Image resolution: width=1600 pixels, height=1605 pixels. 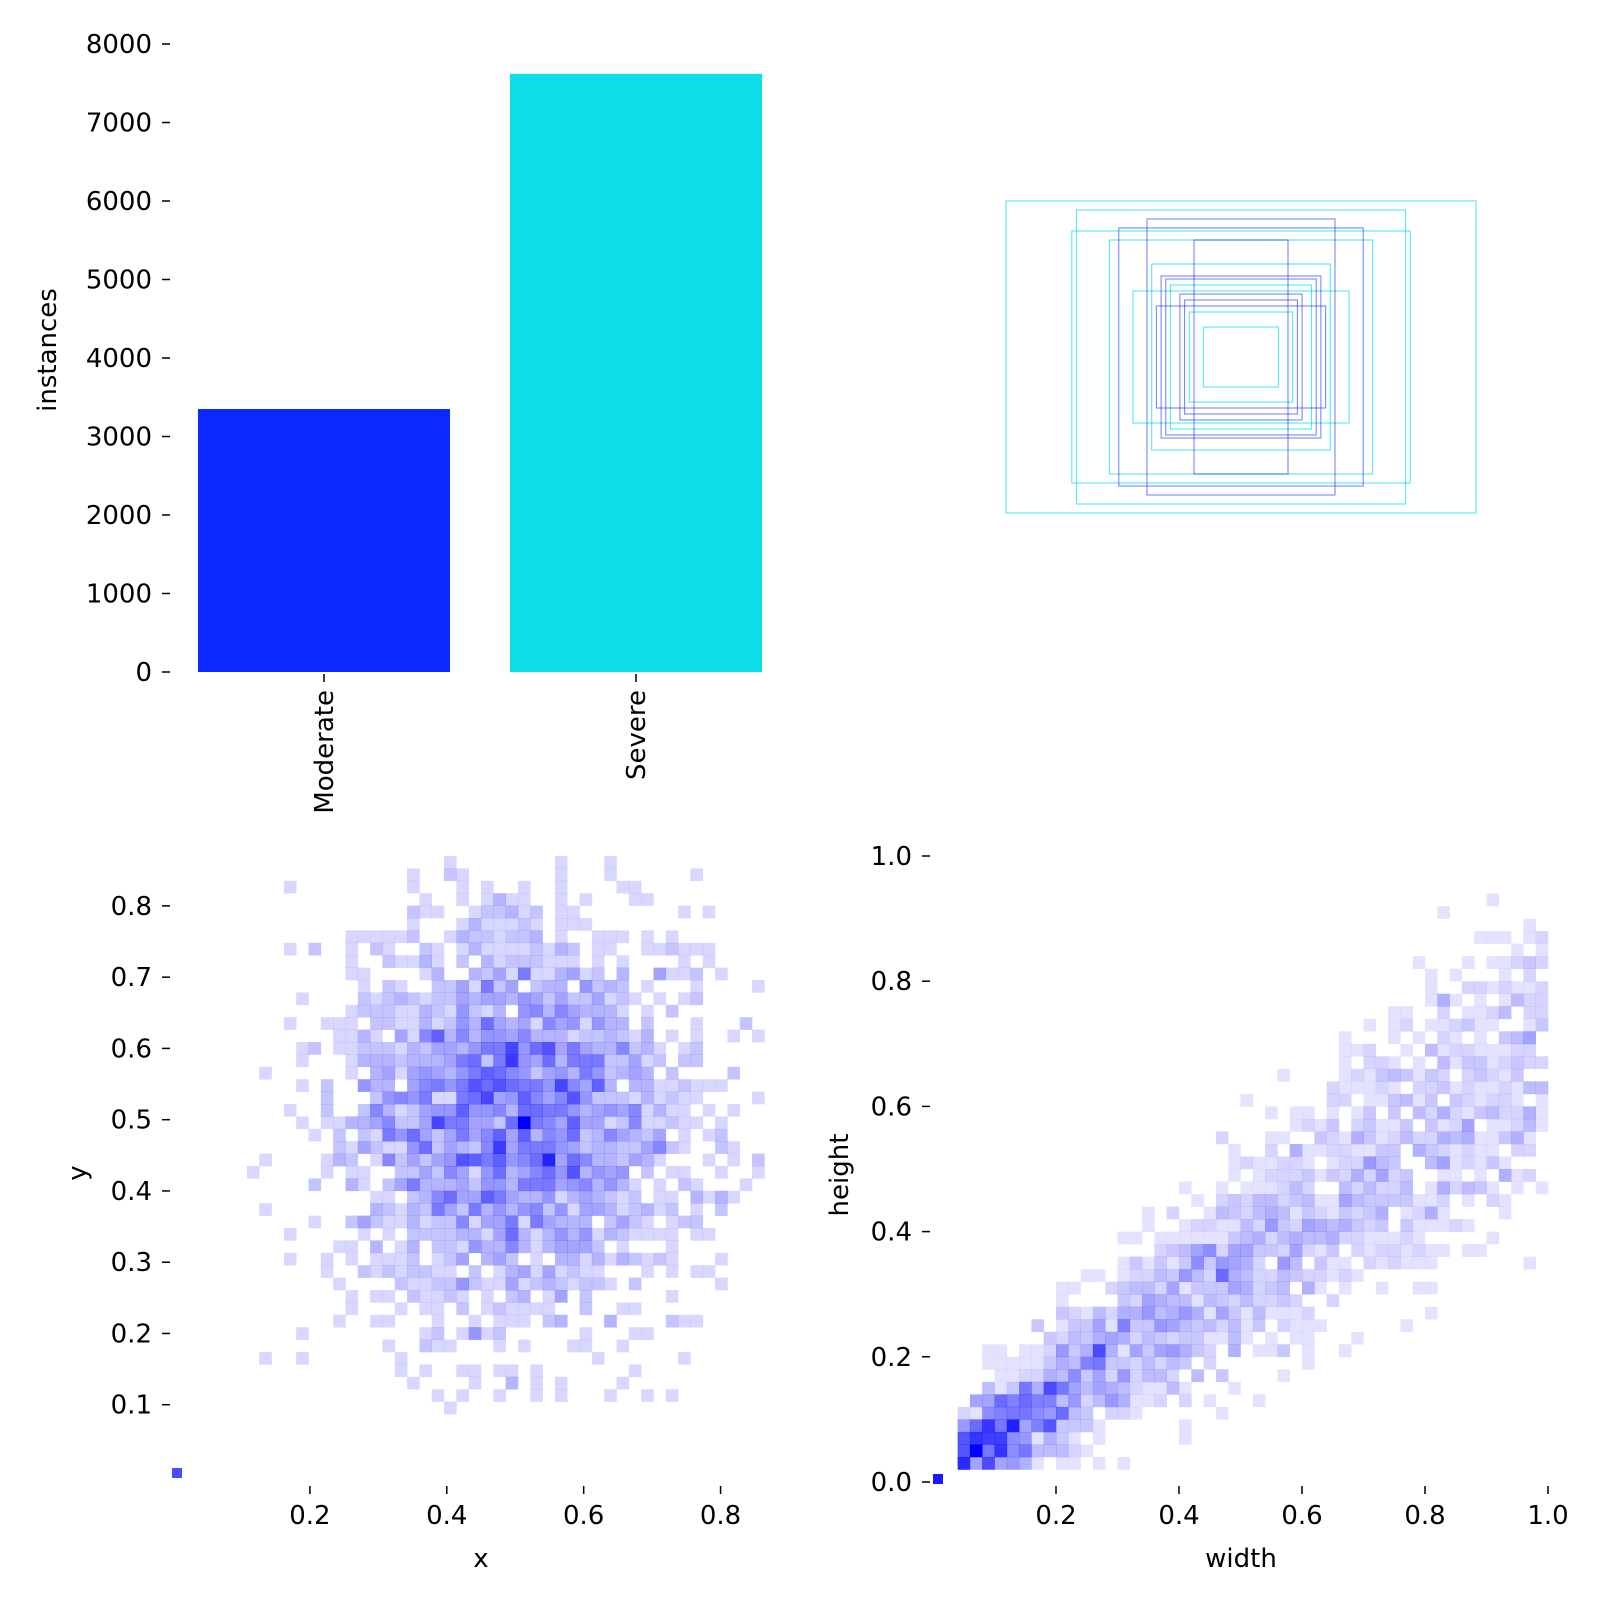 What do you see at coordinates (1424, 1516) in the screenshot?
I see `wh-x-tick-label: 0.8` at bounding box center [1424, 1516].